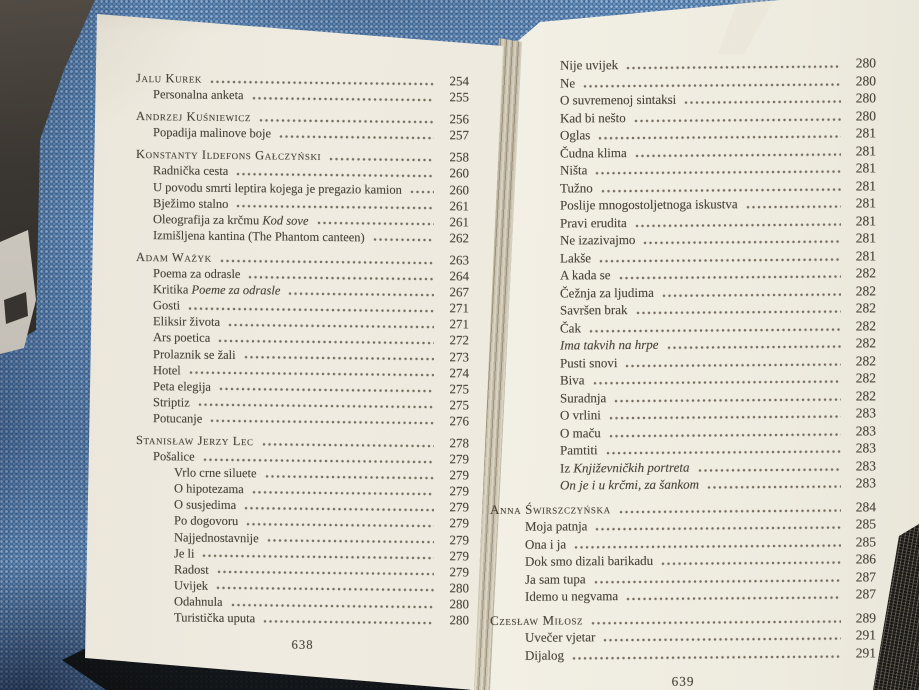 The height and width of the screenshot is (690, 919). Describe the element at coordinates (683, 654) in the screenshot. I see `toc-entry: Dijalog 291` at that location.